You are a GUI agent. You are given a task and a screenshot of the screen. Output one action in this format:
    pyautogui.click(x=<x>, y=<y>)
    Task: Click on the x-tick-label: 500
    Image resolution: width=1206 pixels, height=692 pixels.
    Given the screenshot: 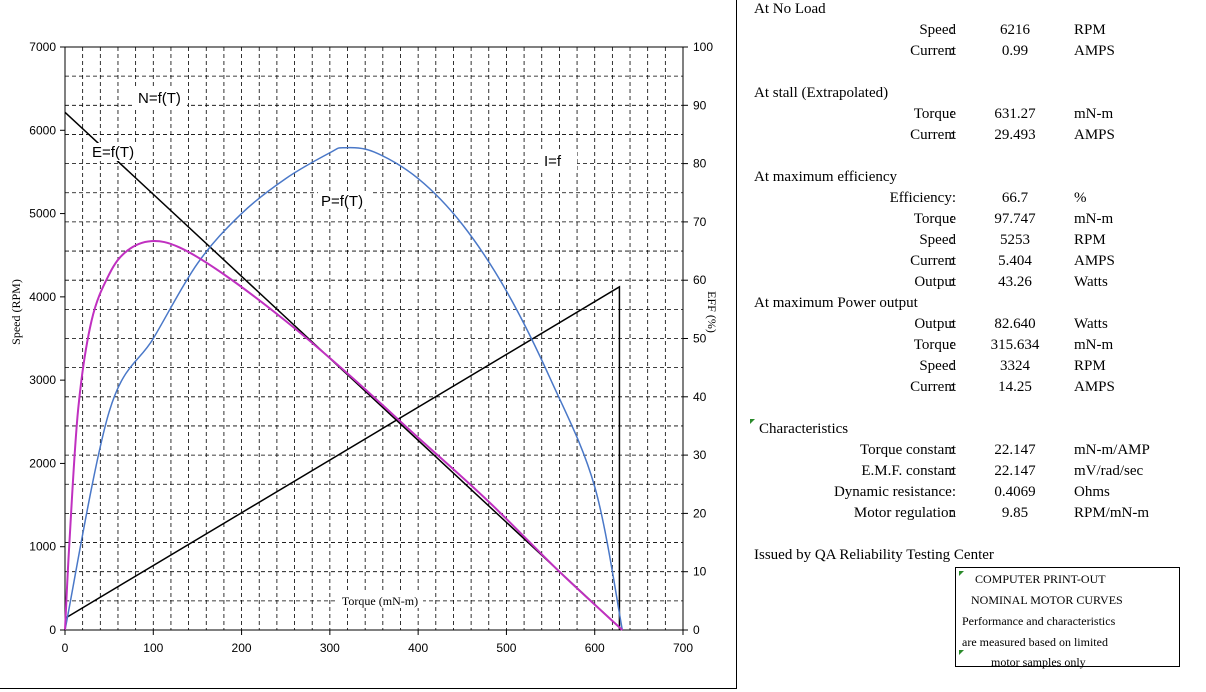 What is the action you would take?
    pyautogui.click(x=506, y=648)
    